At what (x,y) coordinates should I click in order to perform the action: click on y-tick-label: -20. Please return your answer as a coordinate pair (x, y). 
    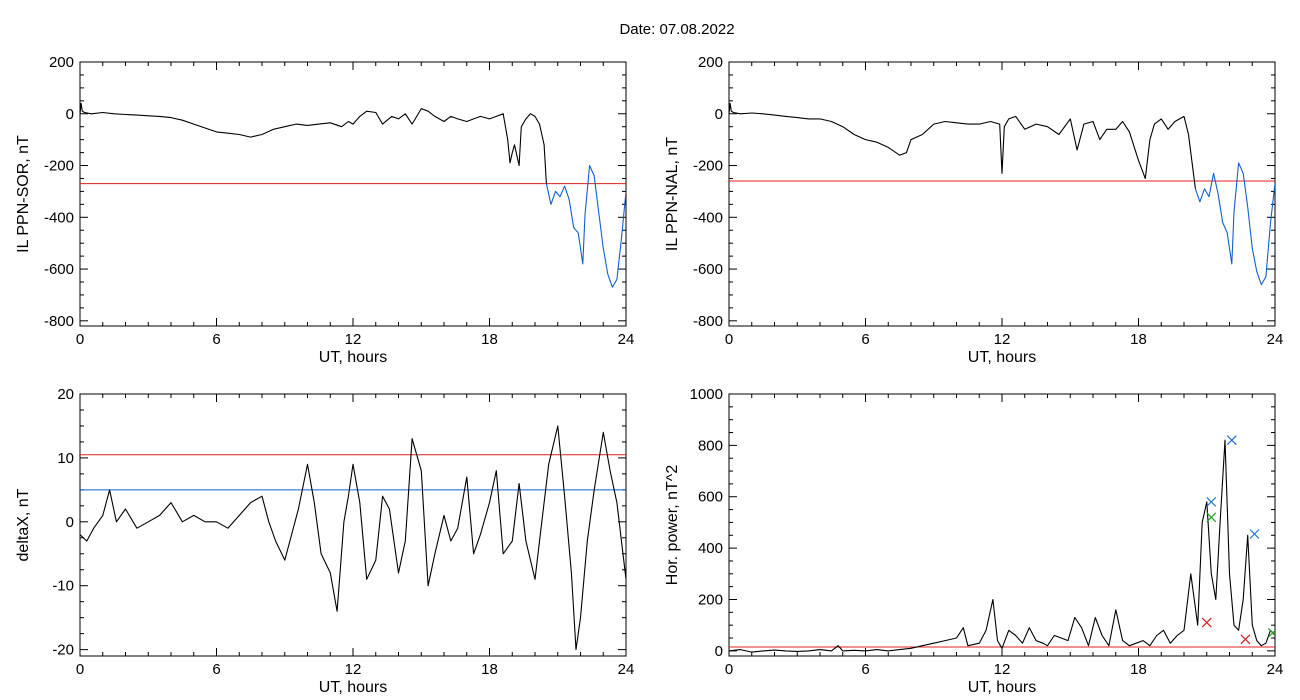
    Looking at the image, I should click on (63, 650).